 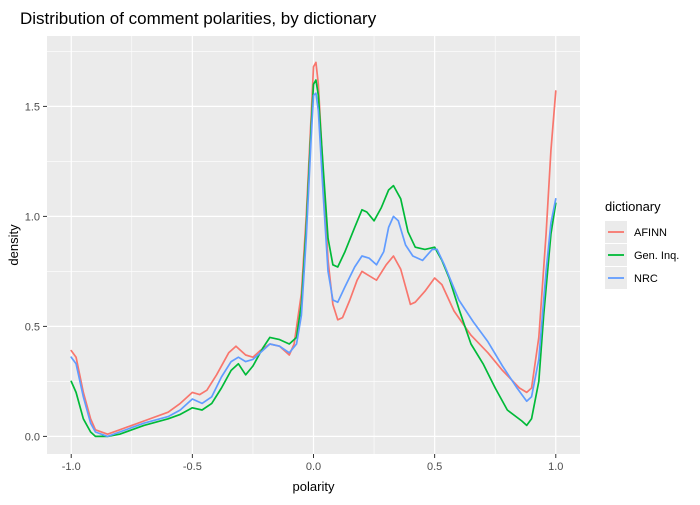 What do you see at coordinates (313, 467) in the screenshot?
I see `x-tick-label: 0.0` at bounding box center [313, 467].